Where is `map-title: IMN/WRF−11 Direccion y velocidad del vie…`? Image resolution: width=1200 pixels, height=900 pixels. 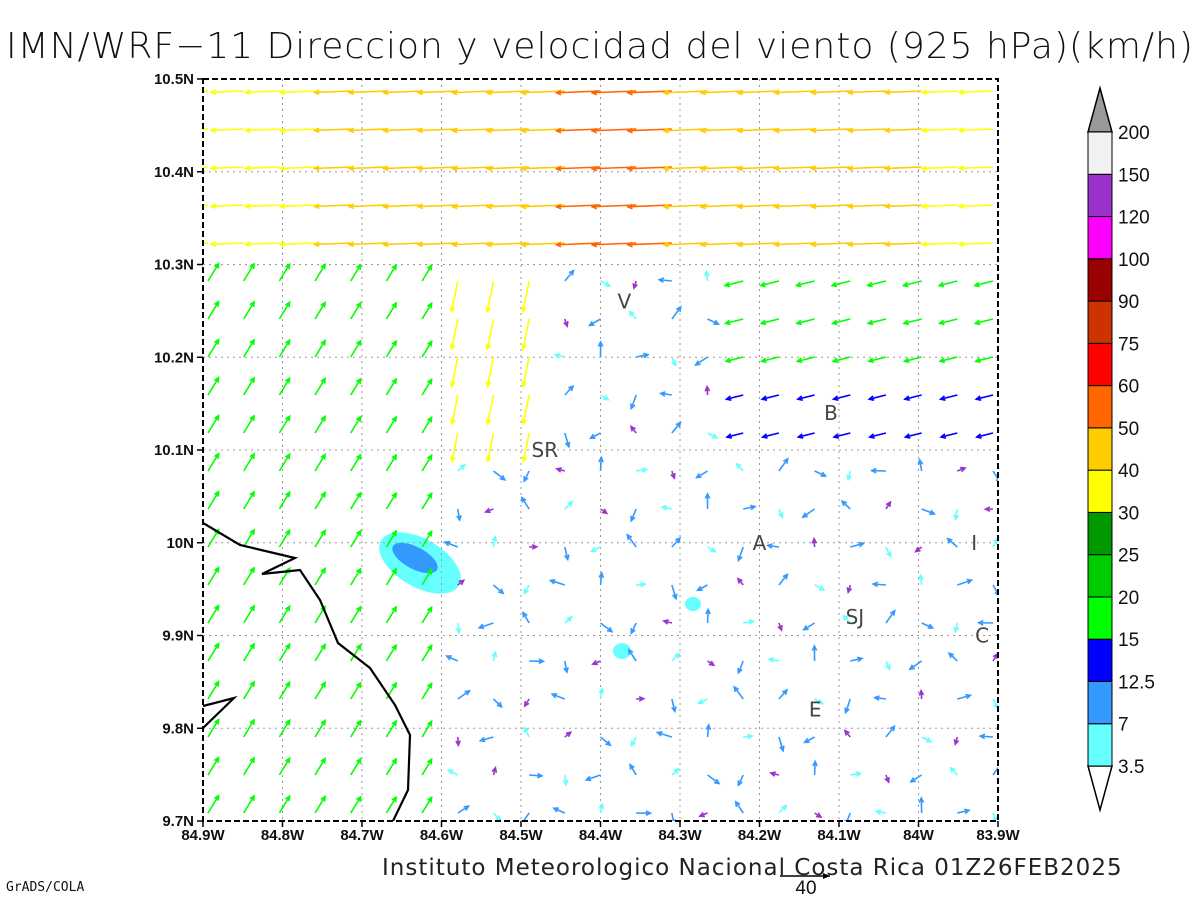 map-title: IMN/WRF−11 Direccion y velocidad del vie… is located at coordinates (600, 46).